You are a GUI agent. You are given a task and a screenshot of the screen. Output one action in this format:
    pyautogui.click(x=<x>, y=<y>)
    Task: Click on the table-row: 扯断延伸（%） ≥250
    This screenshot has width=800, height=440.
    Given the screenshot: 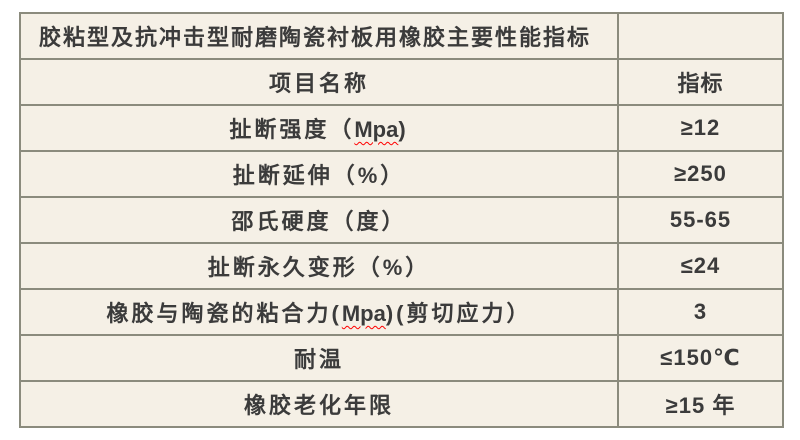 What is the action you would take?
    pyautogui.click(x=401, y=174)
    